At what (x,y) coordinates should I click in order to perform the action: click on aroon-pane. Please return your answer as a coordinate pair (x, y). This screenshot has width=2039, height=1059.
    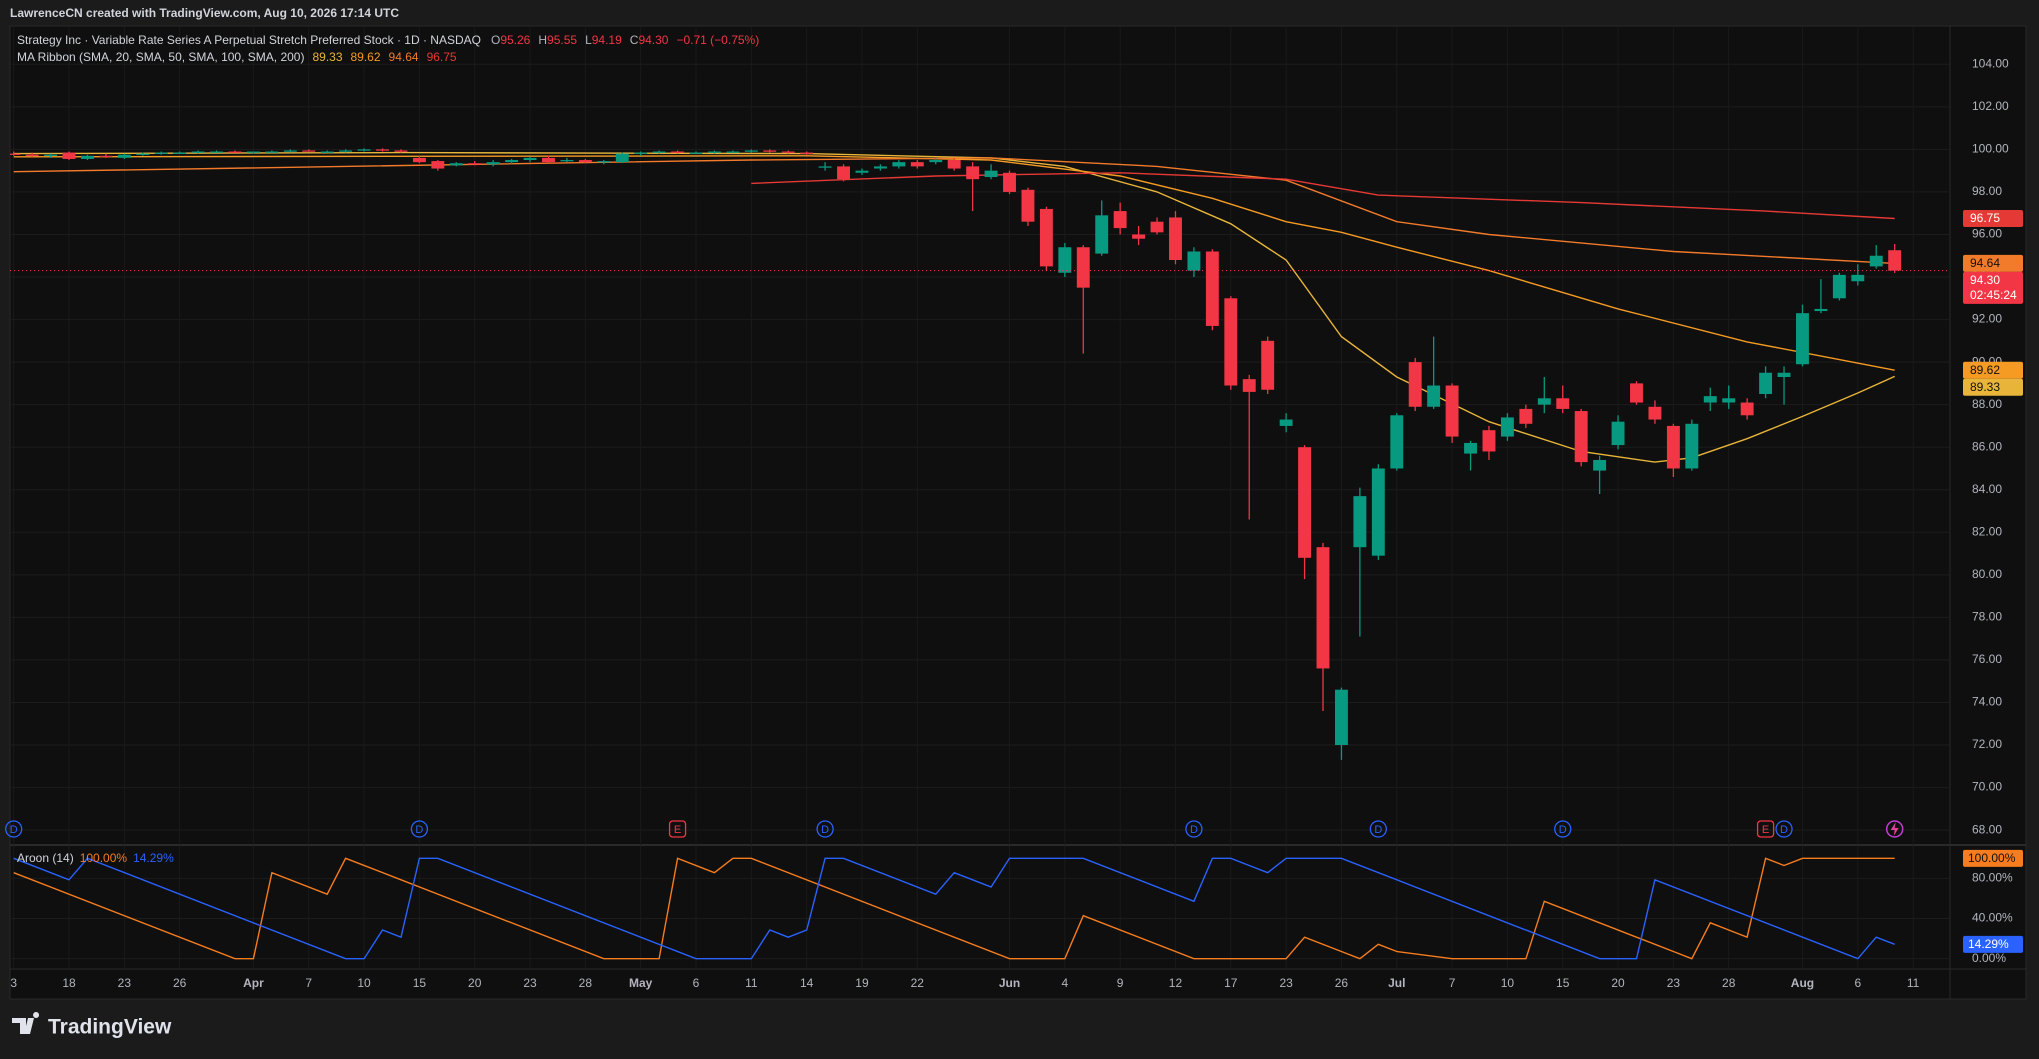
    Looking at the image, I should click on (980, 908).